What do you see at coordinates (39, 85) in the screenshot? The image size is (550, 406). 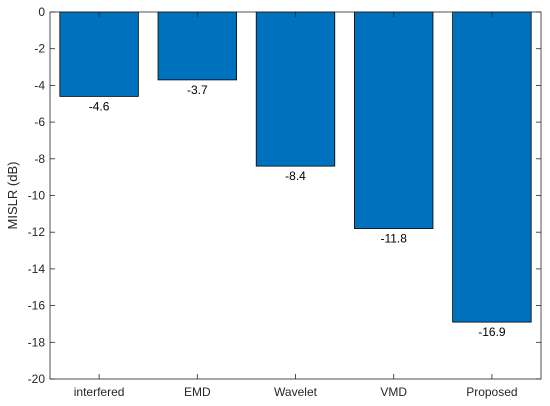 I see `y-tick-label: -4` at bounding box center [39, 85].